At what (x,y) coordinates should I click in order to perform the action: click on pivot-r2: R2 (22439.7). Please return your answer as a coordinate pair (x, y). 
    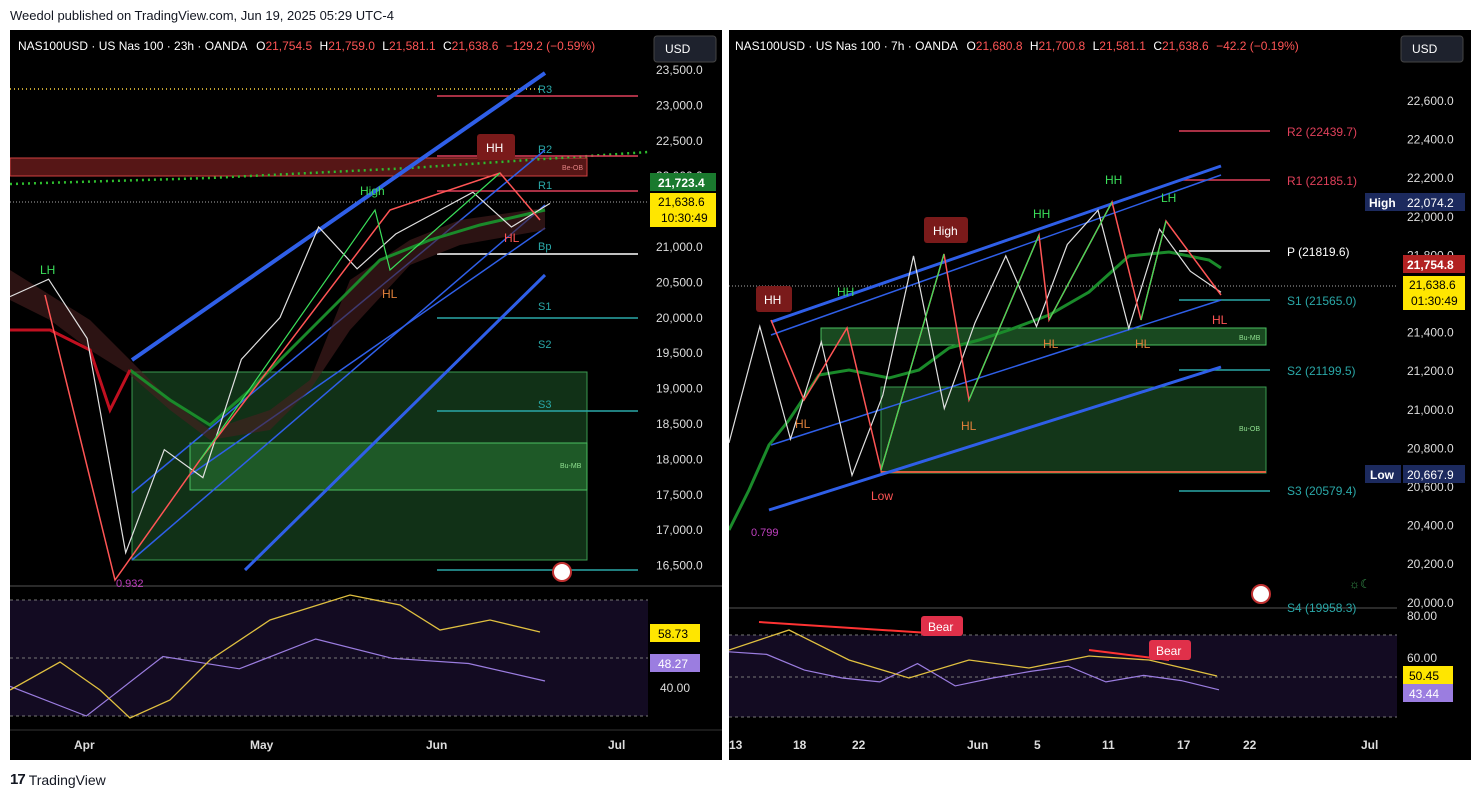
    Looking at the image, I should click on (1322, 132).